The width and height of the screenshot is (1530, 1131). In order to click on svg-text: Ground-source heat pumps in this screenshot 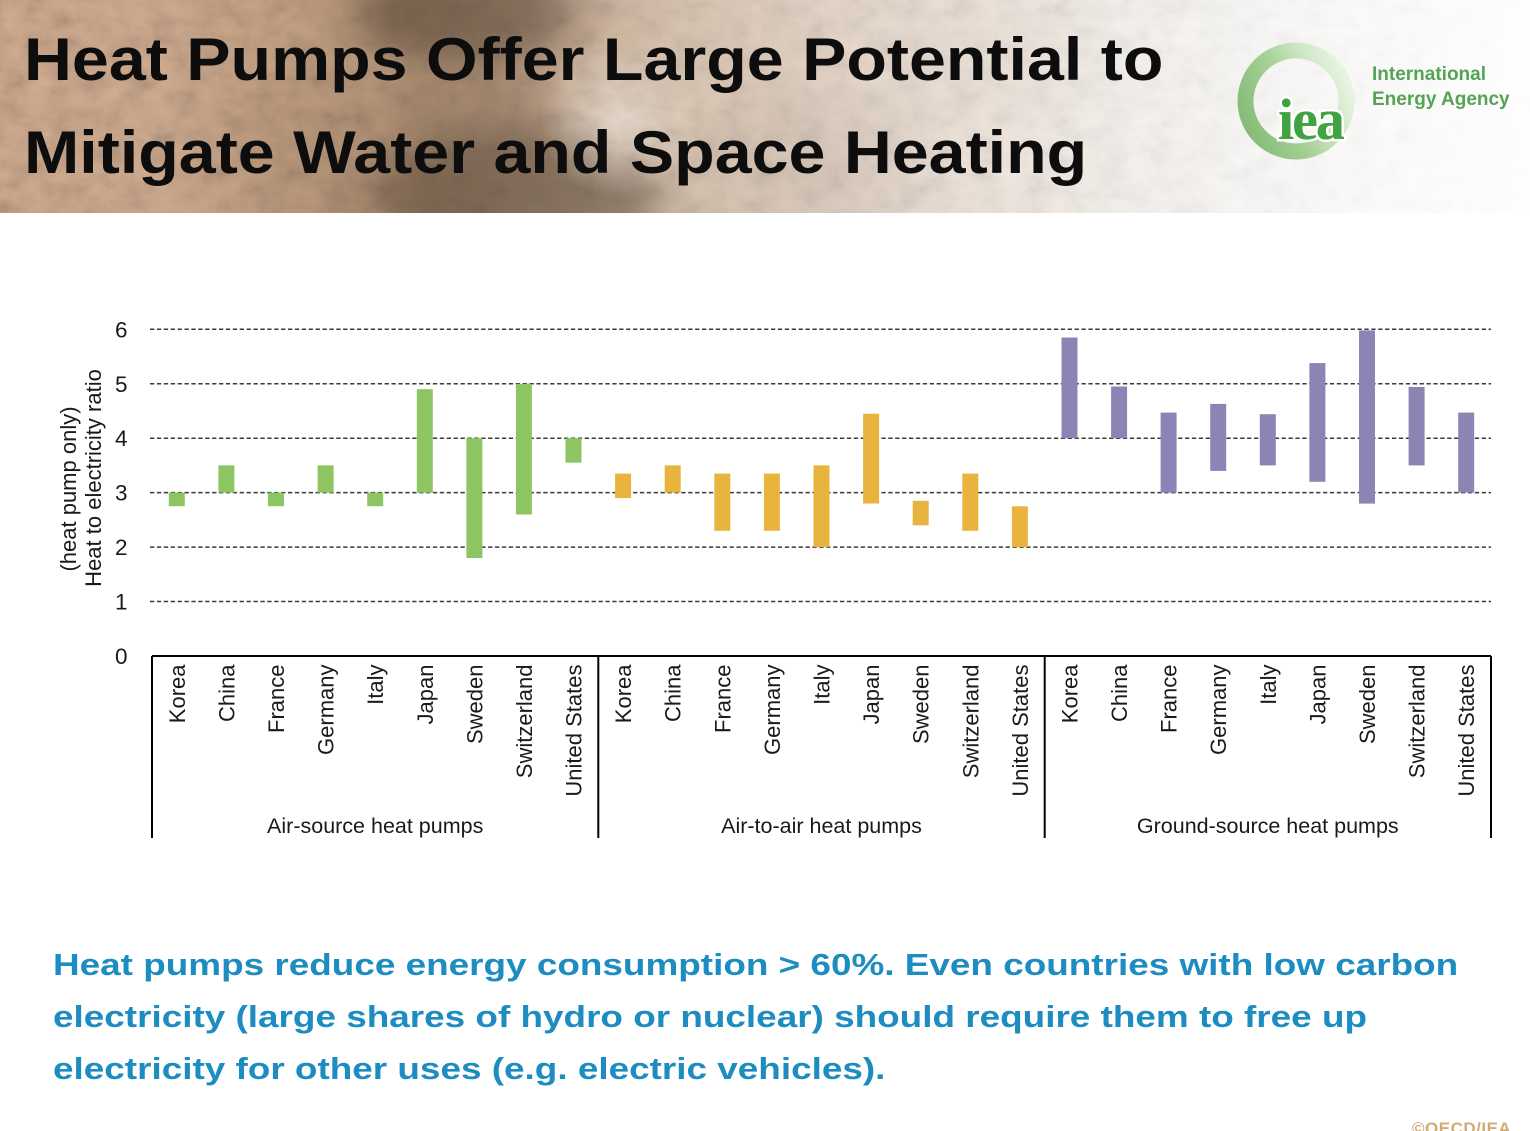, I will do `click(1268, 826)`.